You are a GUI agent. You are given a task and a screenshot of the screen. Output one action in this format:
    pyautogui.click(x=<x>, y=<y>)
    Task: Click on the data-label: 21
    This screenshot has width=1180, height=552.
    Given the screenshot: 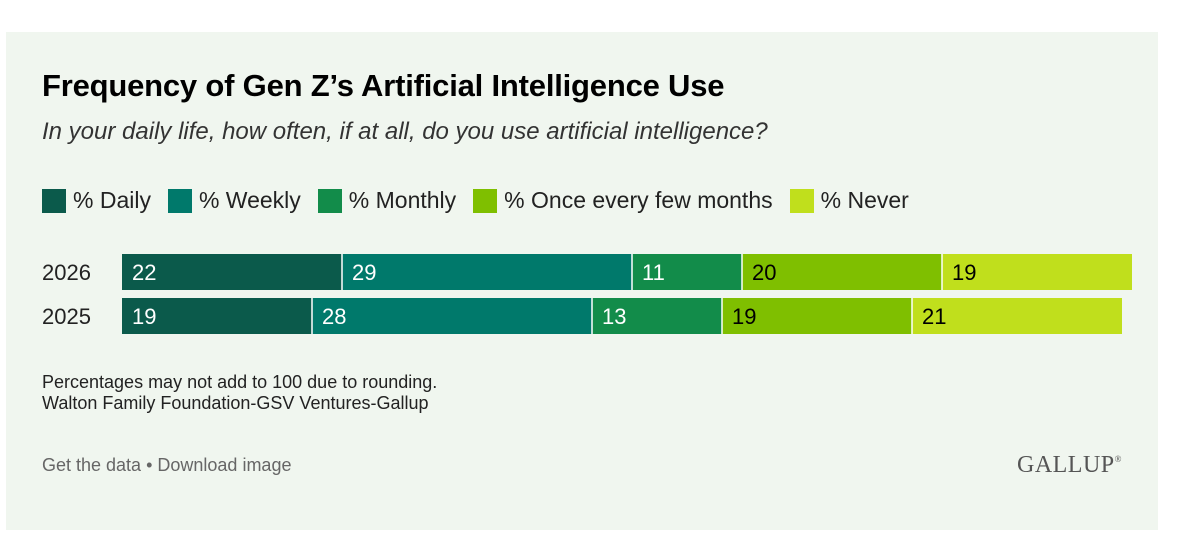 What is the action you would take?
    pyautogui.click(x=934, y=316)
    